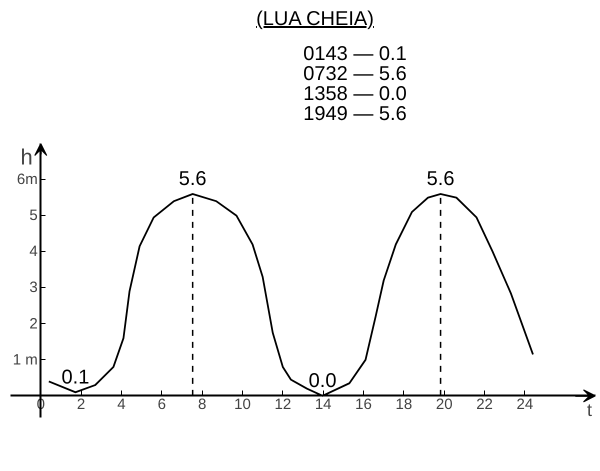 This screenshot has width=600, height=471. Describe the element at coordinates (25, 359) in the screenshot. I see `y-tick-label: 1 m` at that location.